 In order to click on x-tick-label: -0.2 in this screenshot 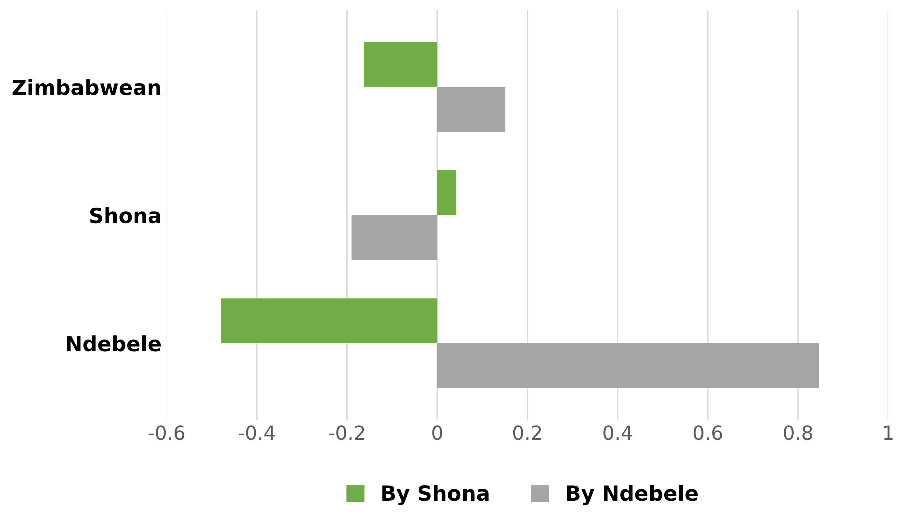, I will do `click(346, 433)`.